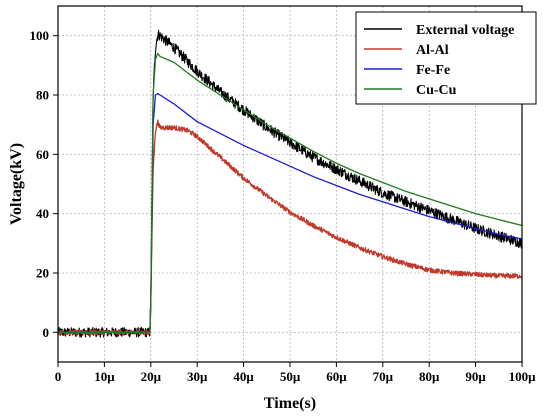 The height and width of the screenshot is (417, 550). What do you see at coordinates (465, 30) in the screenshot?
I see `legend-label: External voltage` at bounding box center [465, 30].